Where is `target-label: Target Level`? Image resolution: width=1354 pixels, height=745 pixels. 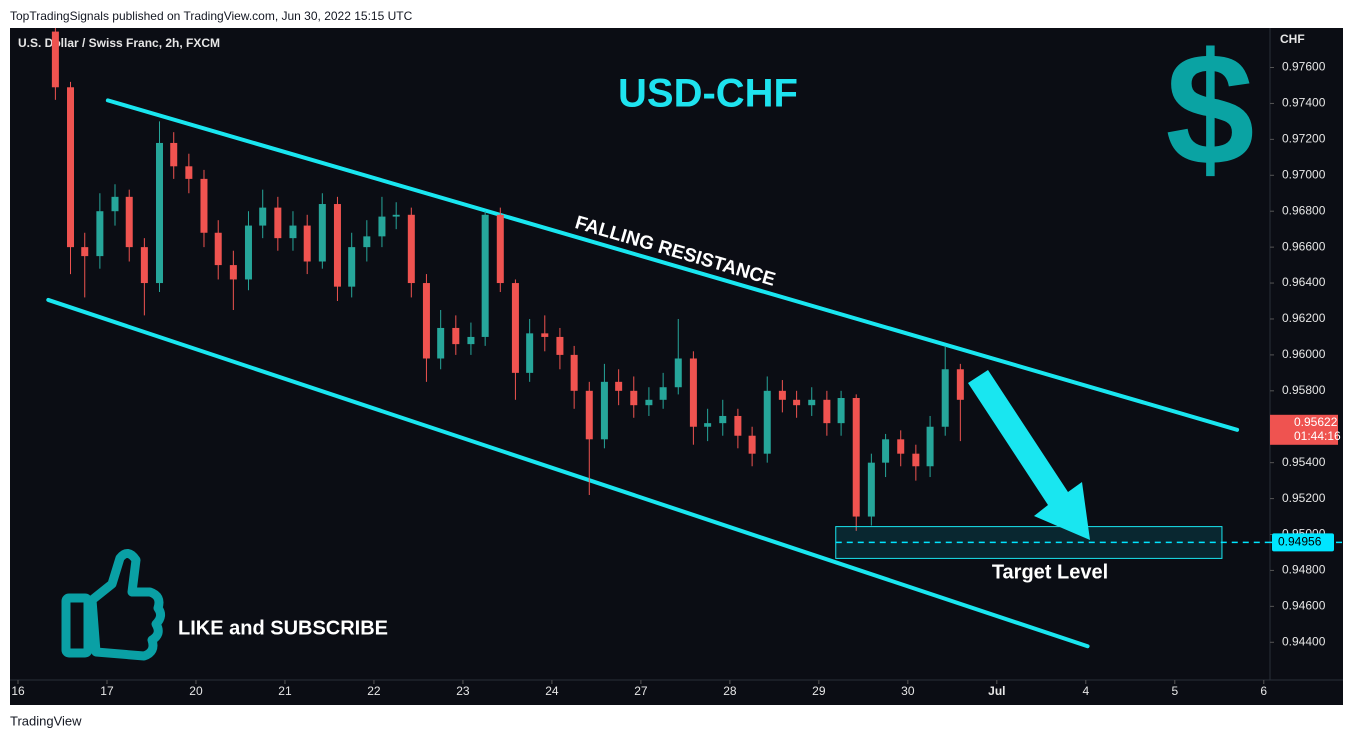 target-label: Target Level is located at coordinates (1050, 572).